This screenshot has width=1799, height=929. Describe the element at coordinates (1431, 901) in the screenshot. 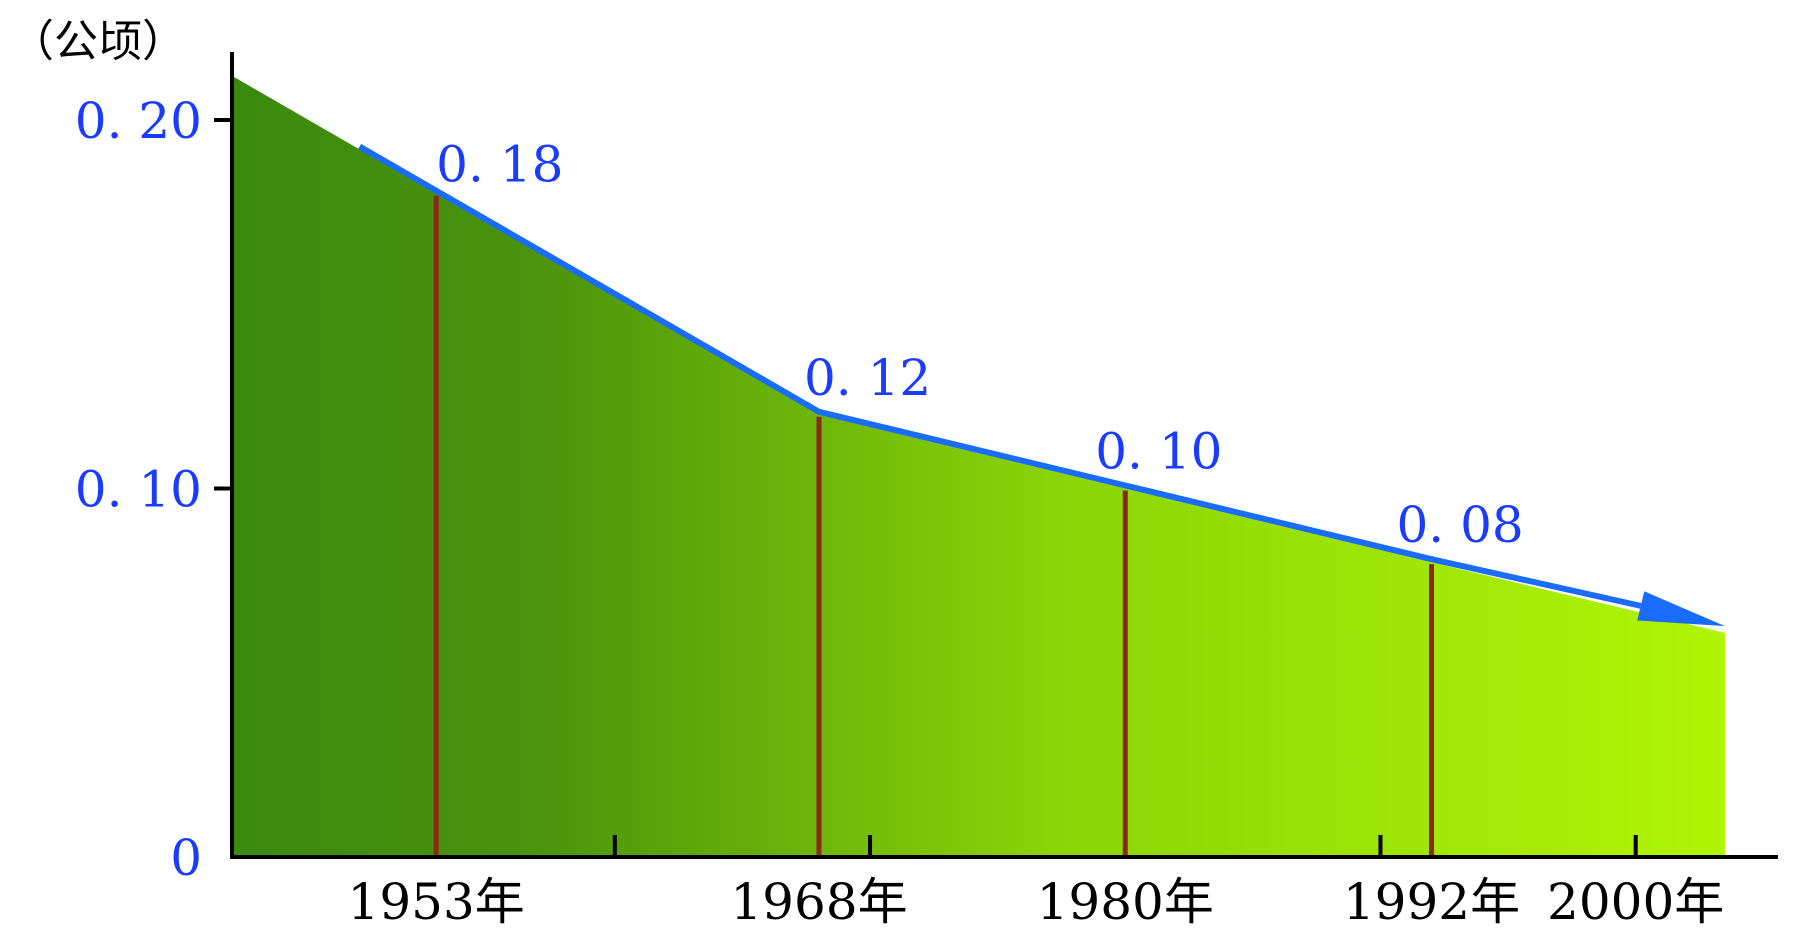

I see `x-tick-label-1992: 1992年` at that location.